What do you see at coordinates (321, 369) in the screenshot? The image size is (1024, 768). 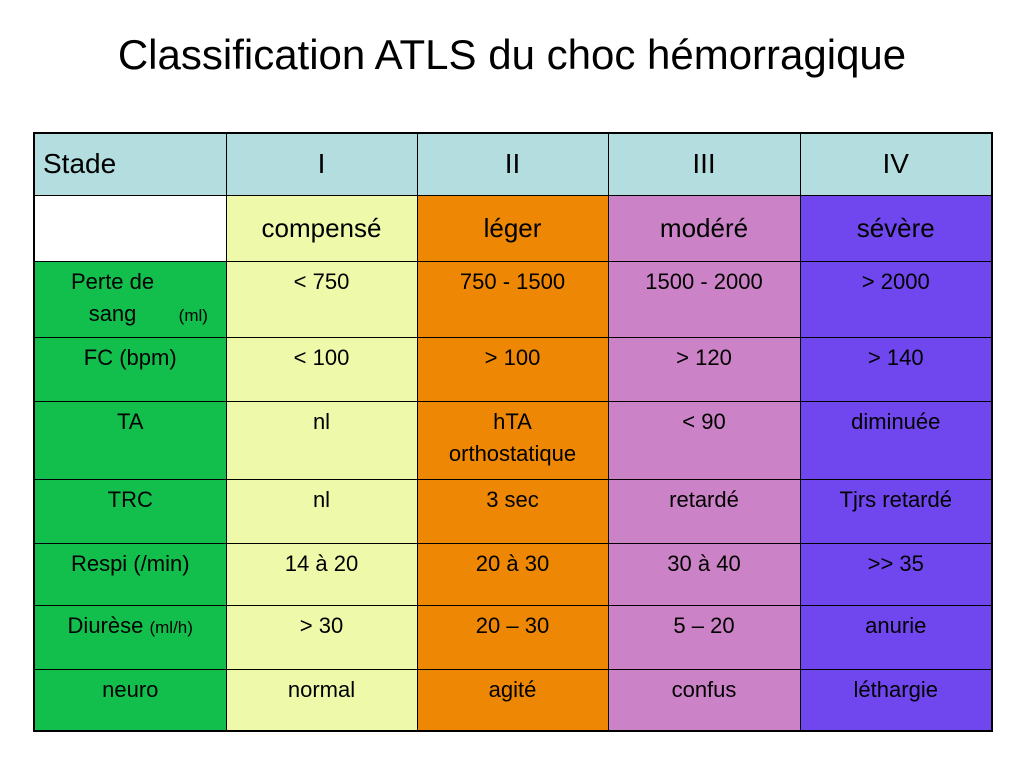 I see `value-cell: < 100` at bounding box center [321, 369].